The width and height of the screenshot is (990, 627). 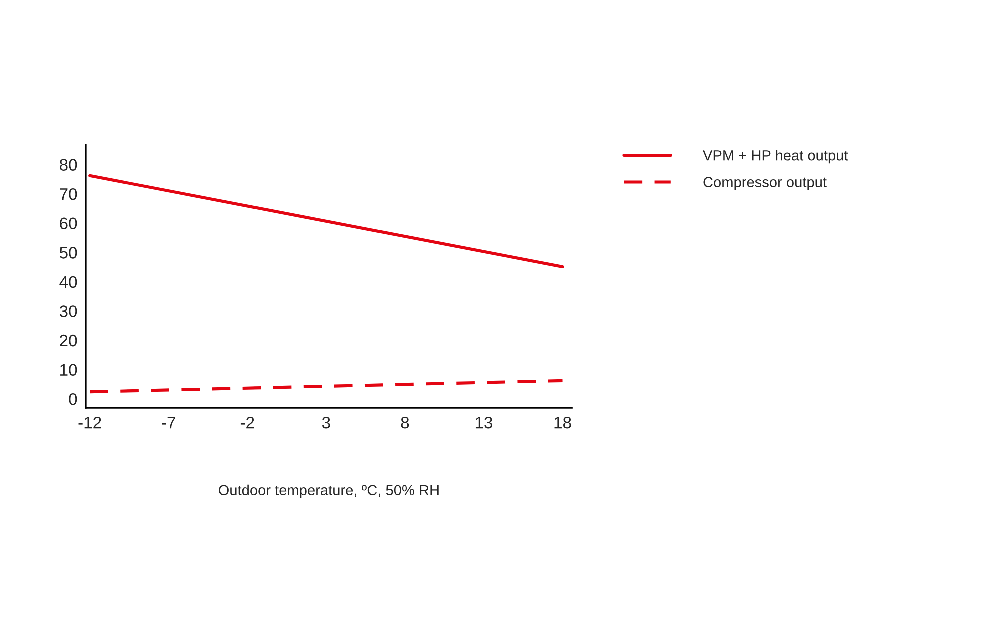 I want to click on x-tick-label: -7, so click(x=169, y=423).